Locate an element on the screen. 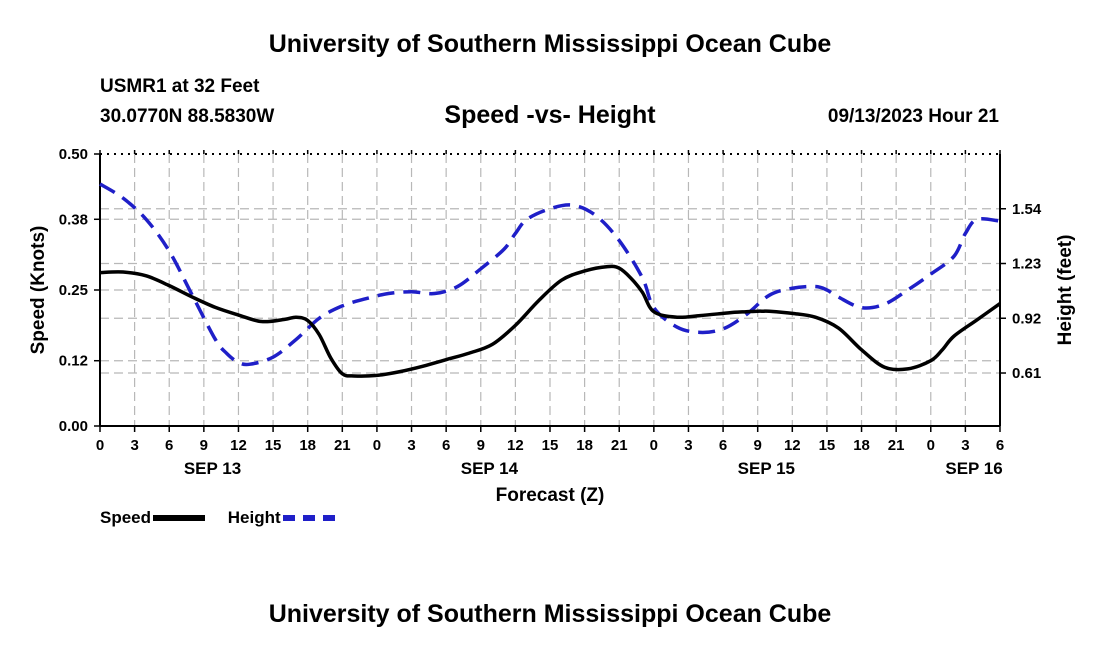 The width and height of the screenshot is (1100, 650). date-label: SEP 16 is located at coordinates (973, 468).